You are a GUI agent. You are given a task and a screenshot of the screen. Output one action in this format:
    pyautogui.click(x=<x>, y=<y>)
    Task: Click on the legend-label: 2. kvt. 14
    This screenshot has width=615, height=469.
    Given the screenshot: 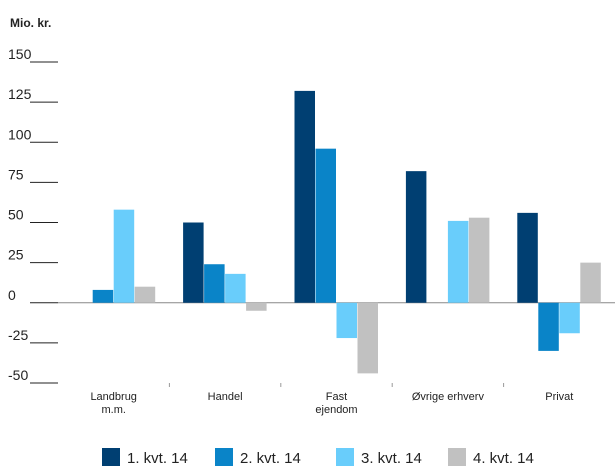 What is the action you would take?
    pyautogui.click(x=270, y=458)
    